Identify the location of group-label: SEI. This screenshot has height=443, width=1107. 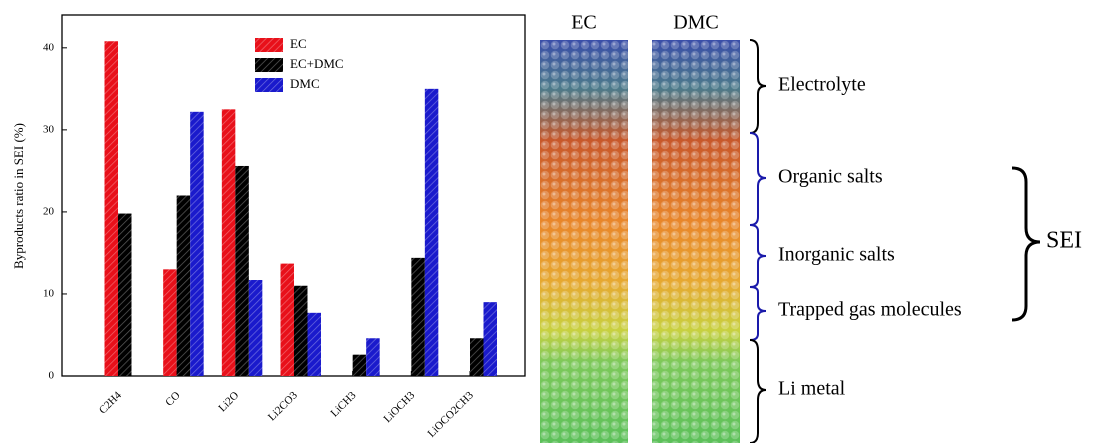
(1064, 241).